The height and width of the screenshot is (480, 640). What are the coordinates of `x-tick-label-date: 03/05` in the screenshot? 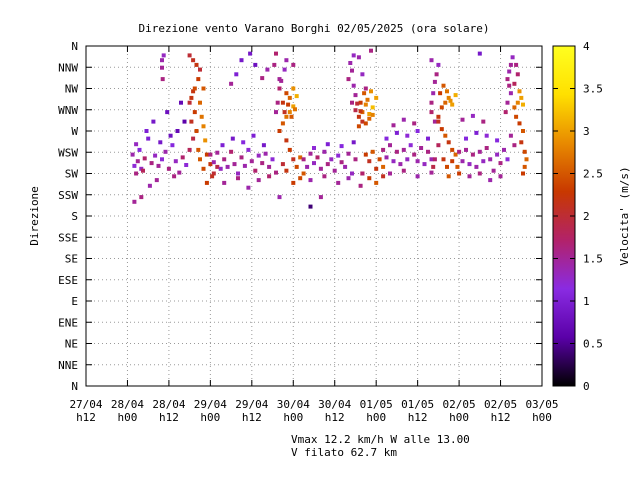 It's located at (541, 404).